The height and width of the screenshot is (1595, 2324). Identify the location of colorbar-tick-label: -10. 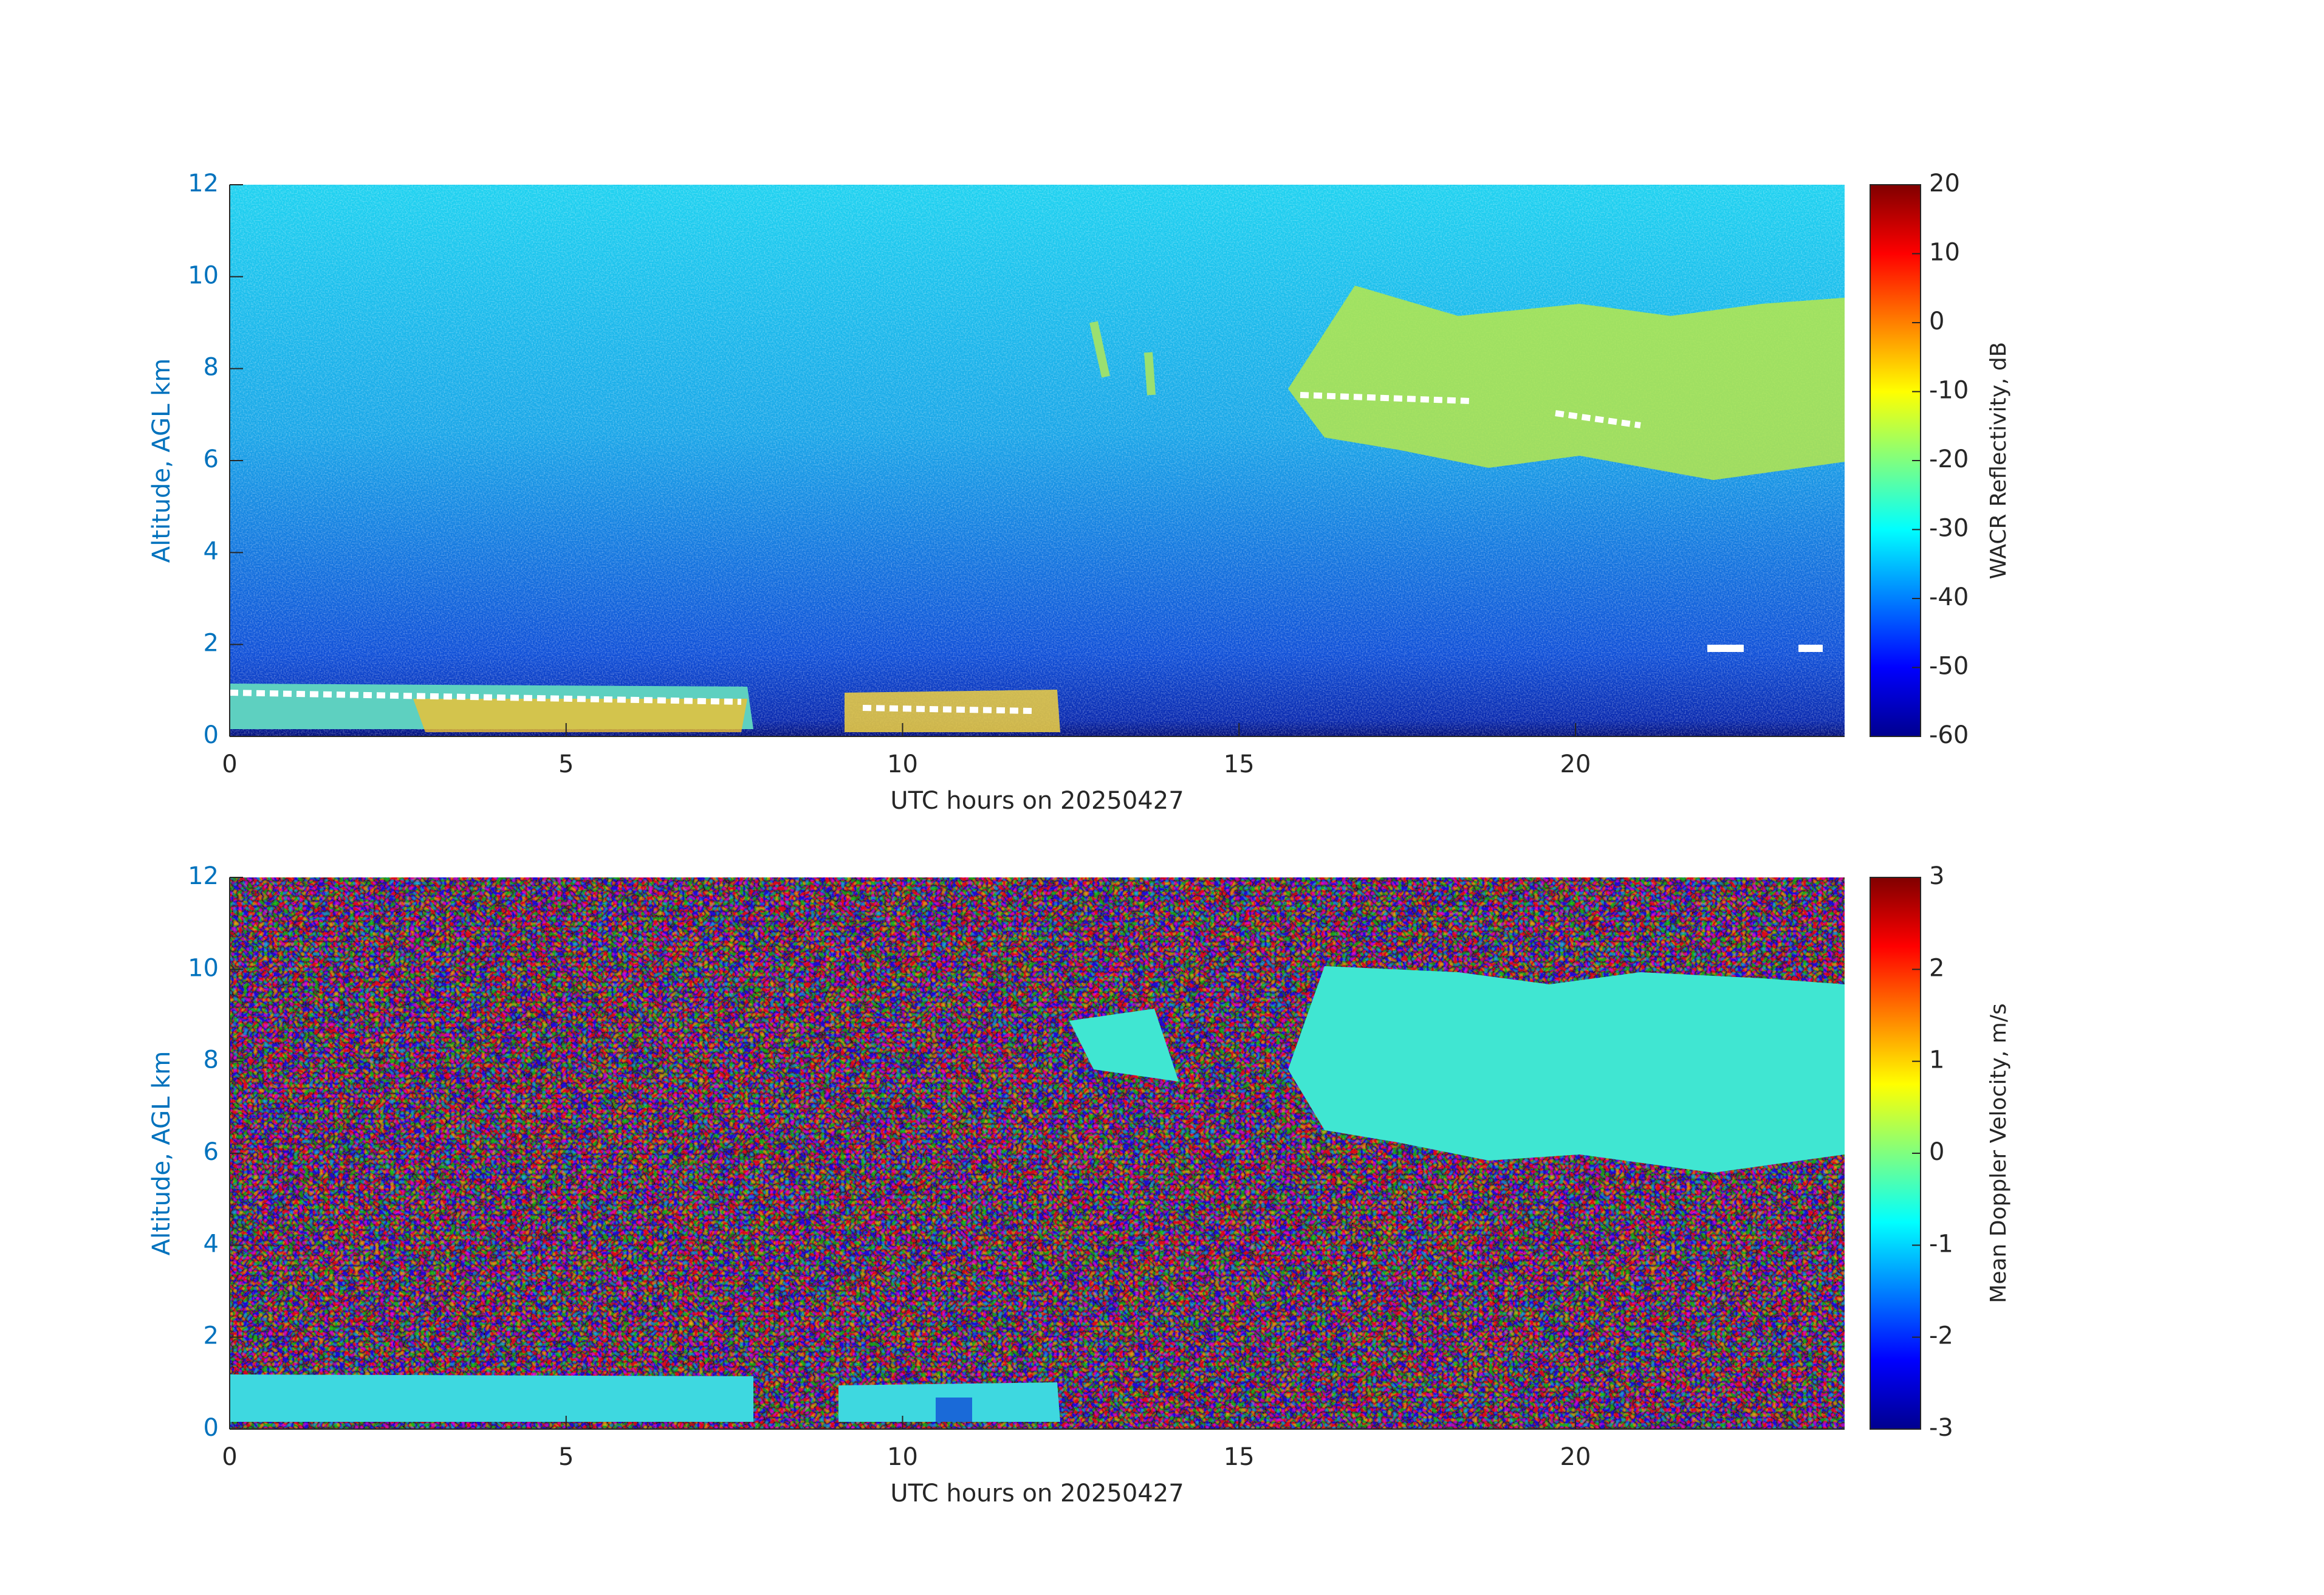
(1949, 391).